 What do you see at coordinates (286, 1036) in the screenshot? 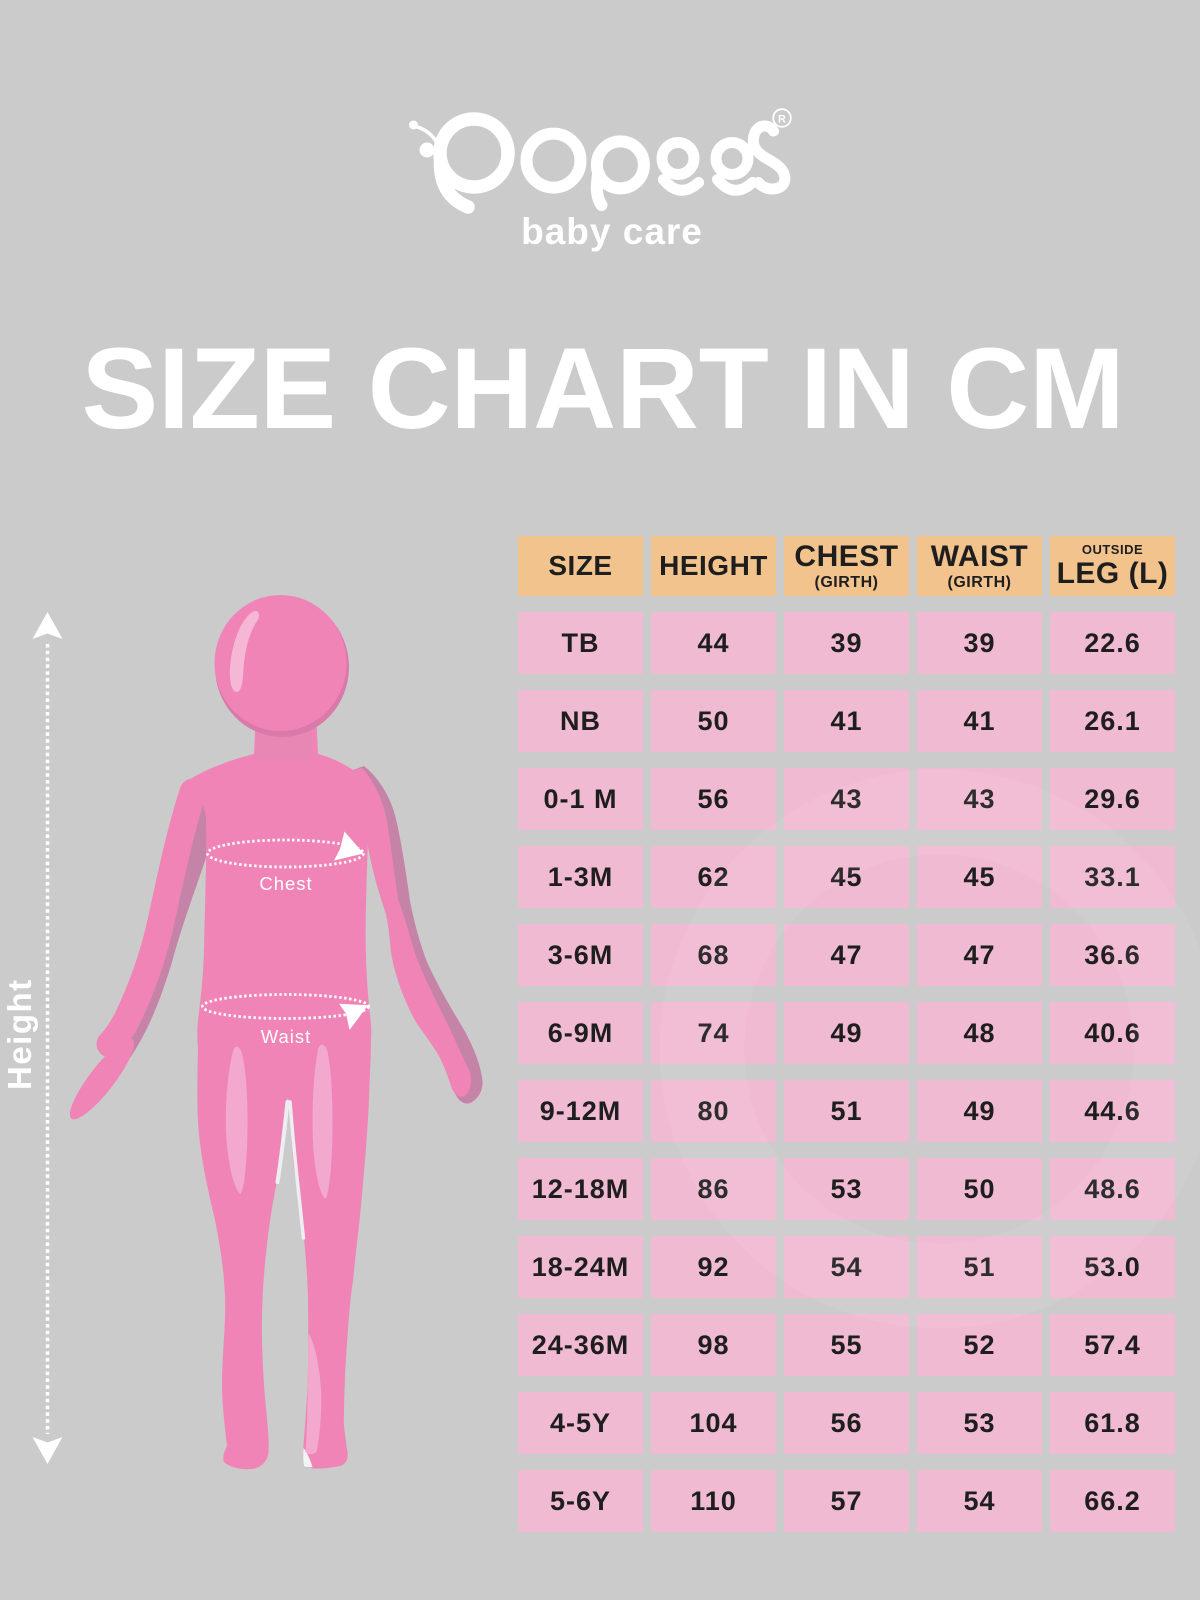
I see `svg-text: Waist` at bounding box center [286, 1036].